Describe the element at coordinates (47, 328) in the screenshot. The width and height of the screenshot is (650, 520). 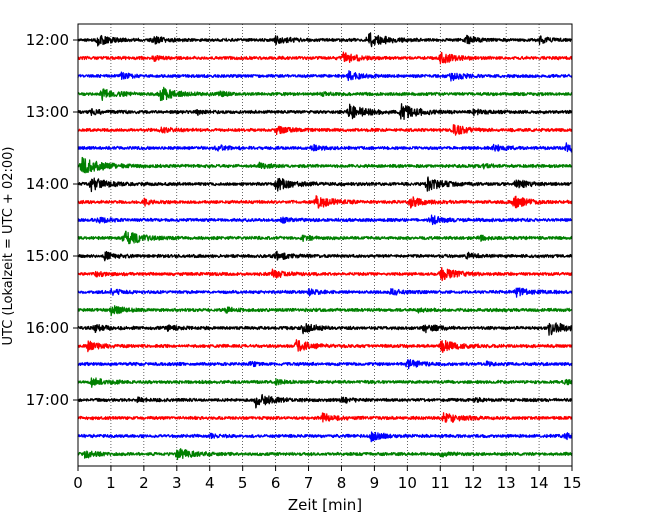
I see `y-tick-label: 16:00` at that location.